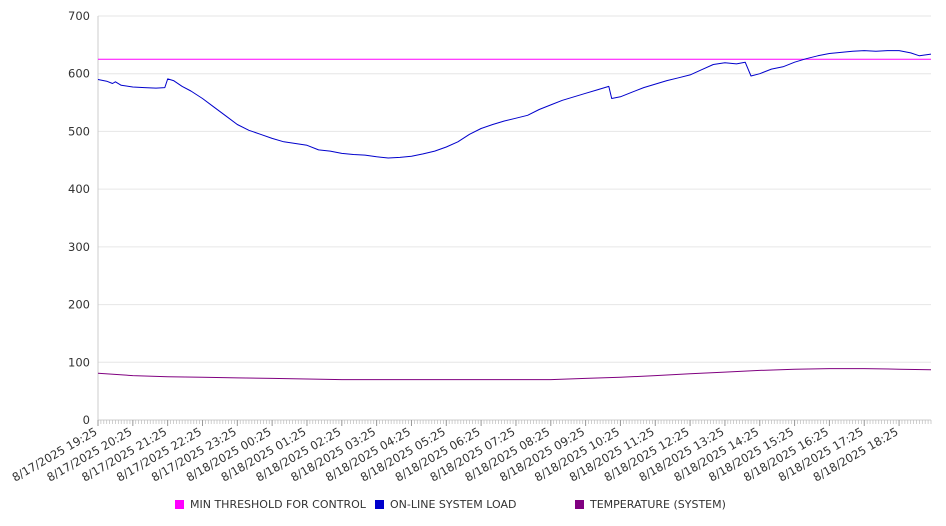 The width and height of the screenshot is (946, 526). I want to click on y-tick-label-0: 0, so click(86, 420).